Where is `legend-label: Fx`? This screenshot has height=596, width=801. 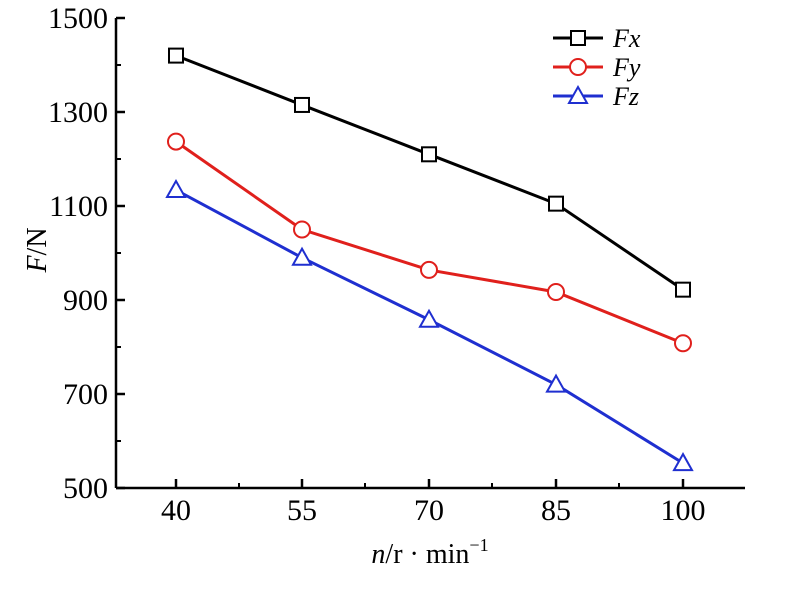
legend-label: Fx is located at coordinates (626, 38).